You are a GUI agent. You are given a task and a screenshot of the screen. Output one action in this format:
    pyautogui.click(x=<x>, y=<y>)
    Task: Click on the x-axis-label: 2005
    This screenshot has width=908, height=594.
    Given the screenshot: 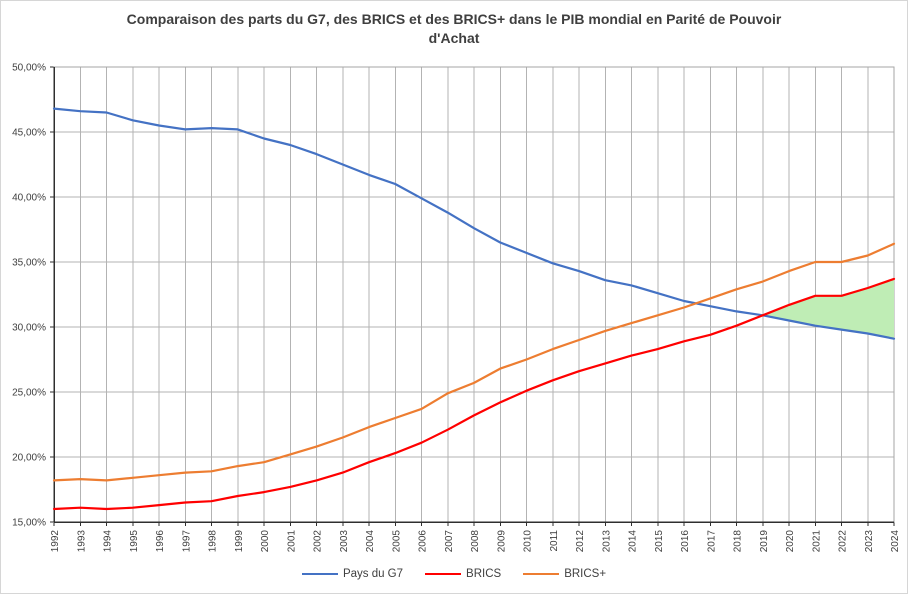 What is the action you would take?
    pyautogui.click(x=396, y=541)
    